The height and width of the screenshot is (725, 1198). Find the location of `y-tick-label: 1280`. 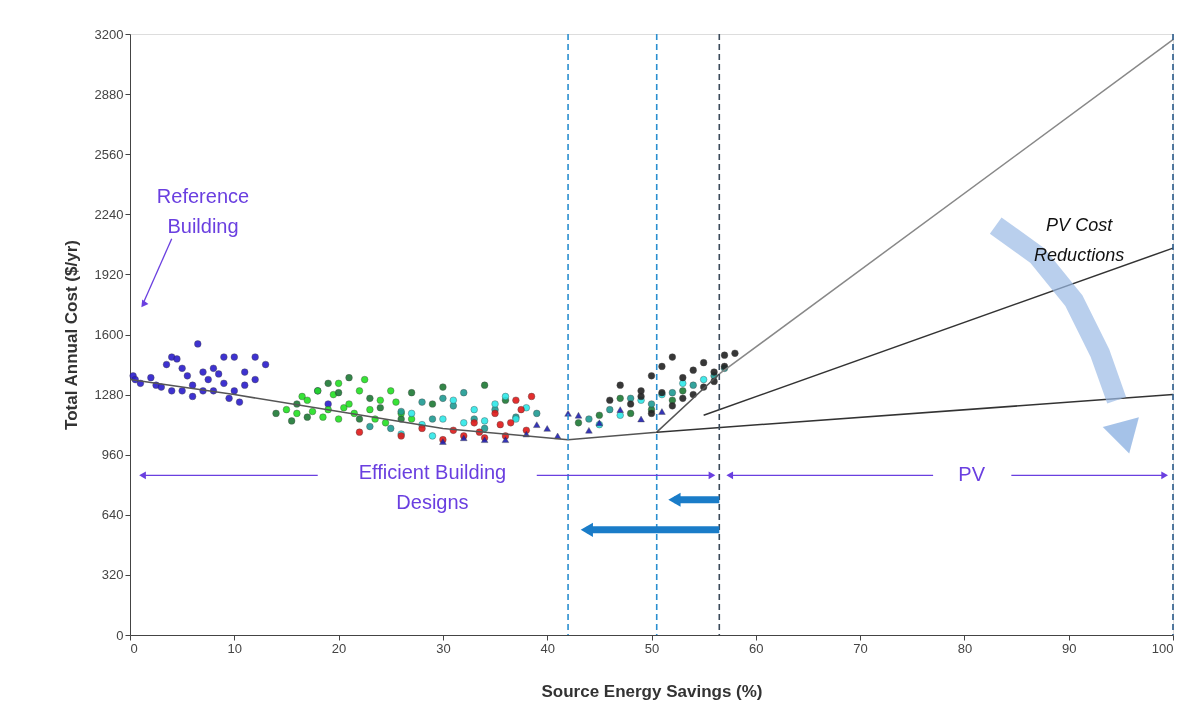

y-tick-label: 1280 is located at coordinates (109, 395).